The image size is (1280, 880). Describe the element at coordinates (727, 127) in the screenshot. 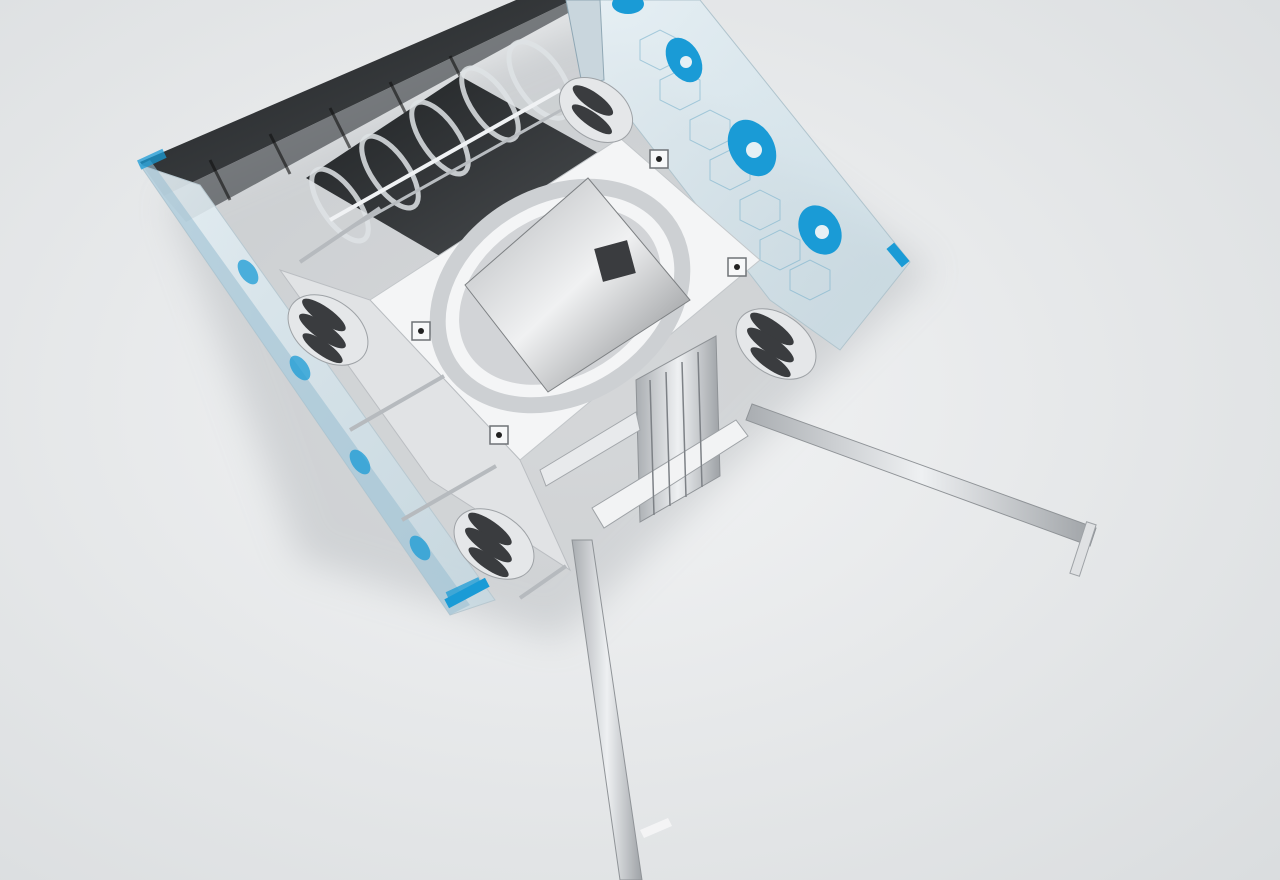

I see `blue-motifs` at that location.